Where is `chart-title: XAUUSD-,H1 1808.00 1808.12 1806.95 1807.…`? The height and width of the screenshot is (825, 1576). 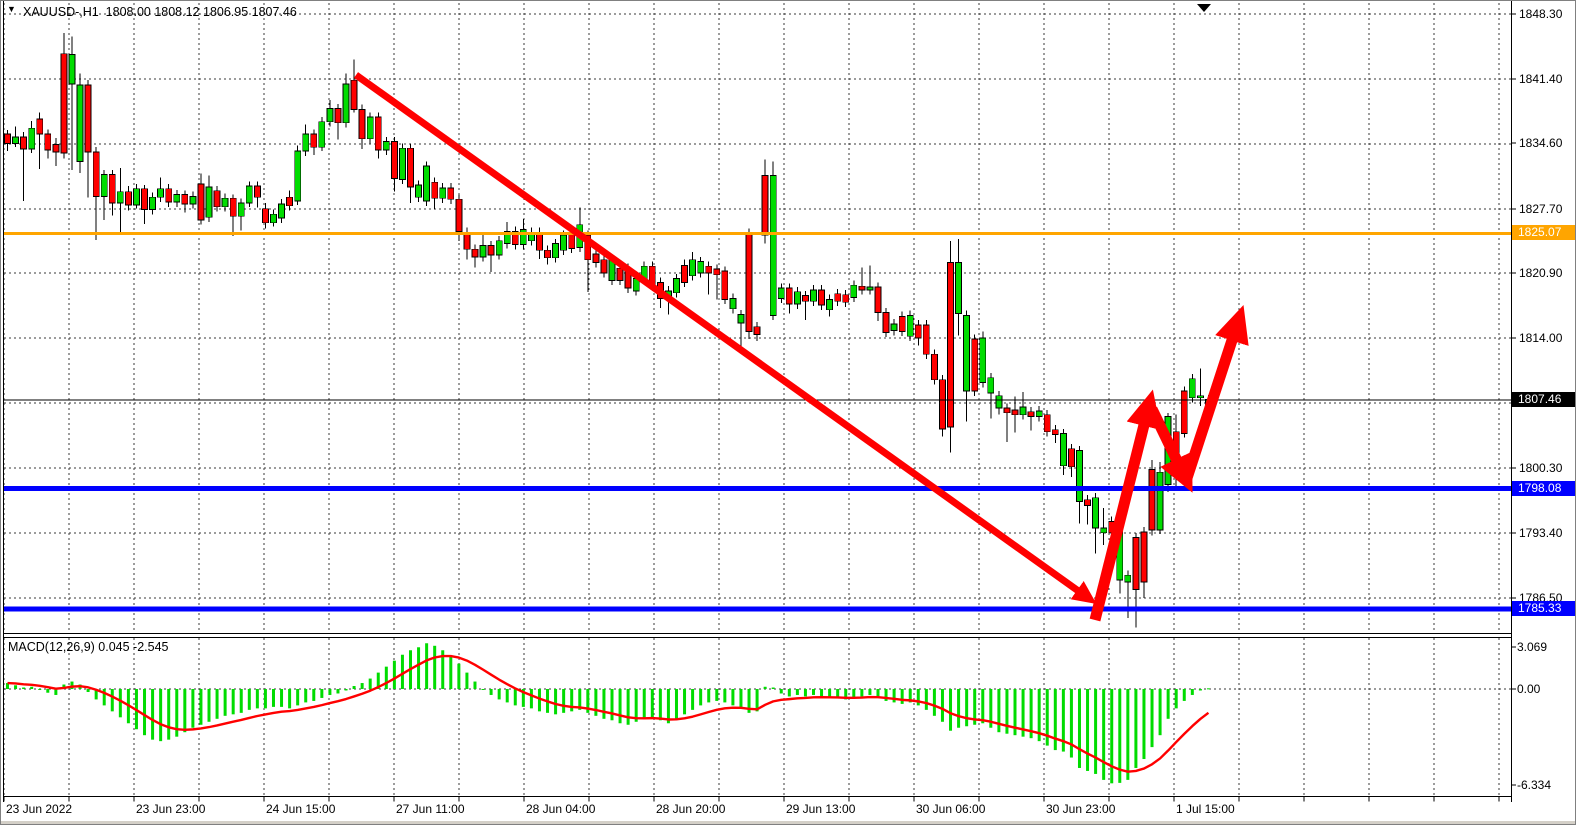 chart-title: XAUUSD-,H1 1808.00 1808.12 1806.95 1807.… is located at coordinates (160, 12).